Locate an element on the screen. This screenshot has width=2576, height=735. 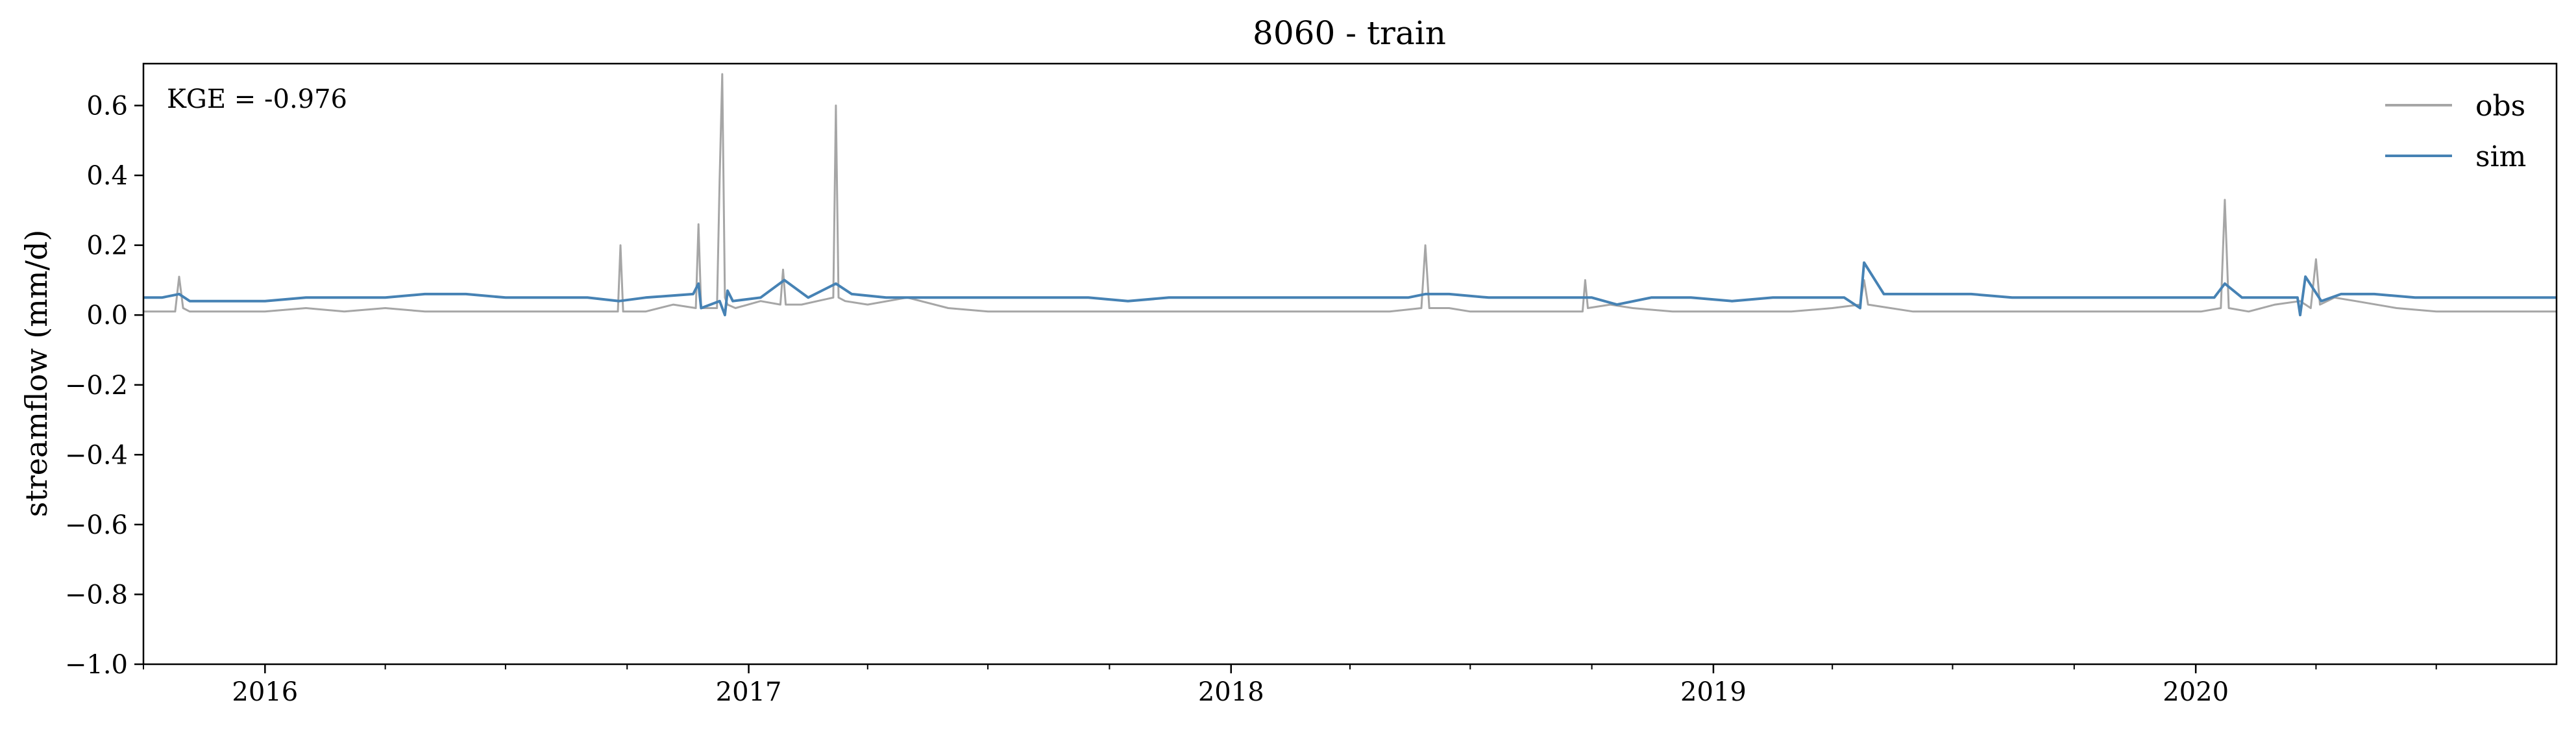
kge-annotation: KGE = -0.976 is located at coordinates (257, 99).